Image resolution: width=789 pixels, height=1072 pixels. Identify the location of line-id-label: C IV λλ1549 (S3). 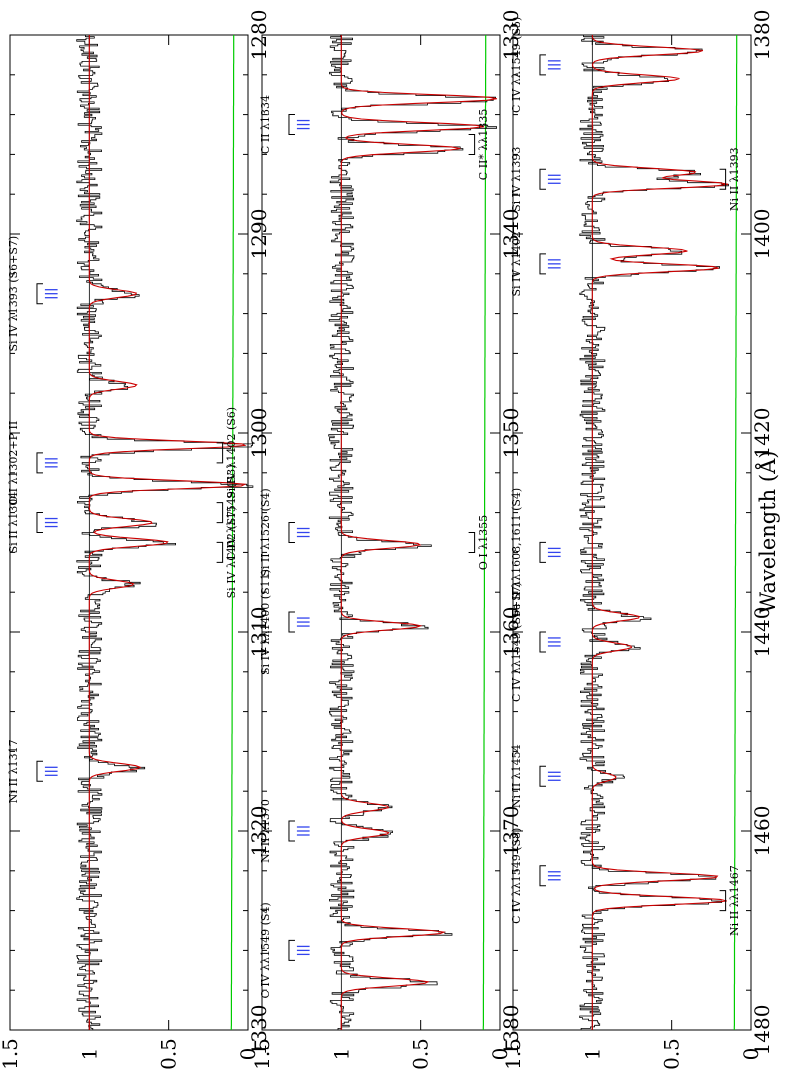
(231, 512).